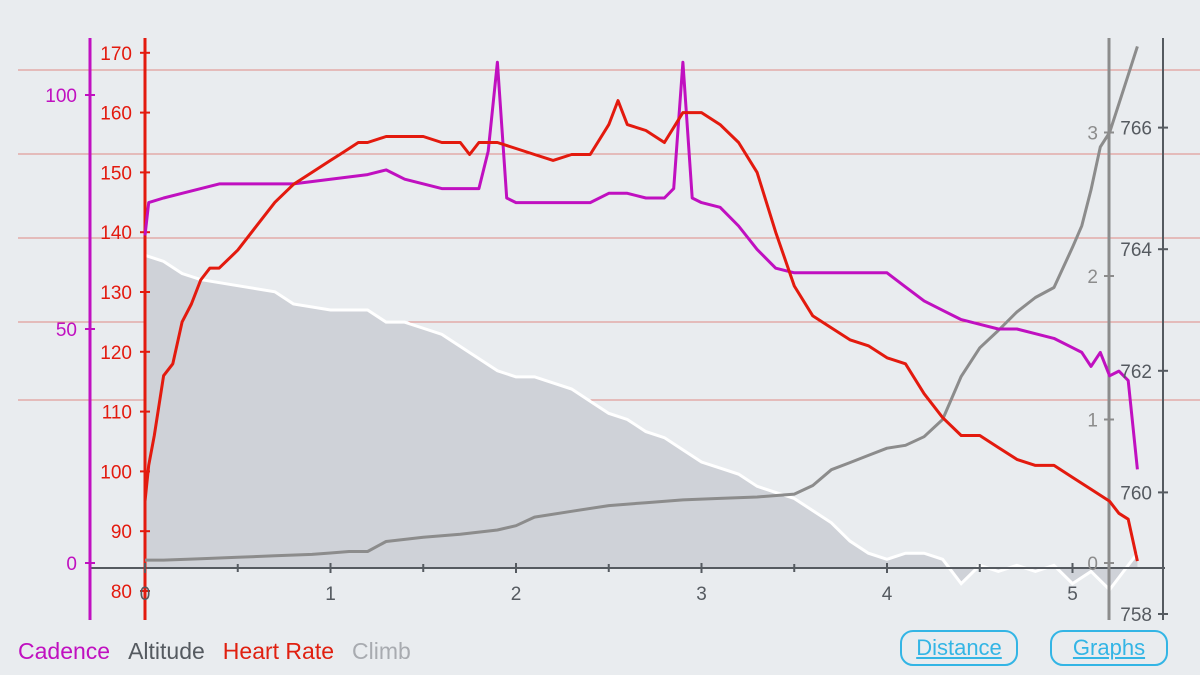 Image resolution: width=1200 pixels, height=675 pixels. What do you see at coordinates (1136, 129) in the screenshot?
I see `altitude-tick-label: 766` at bounding box center [1136, 129].